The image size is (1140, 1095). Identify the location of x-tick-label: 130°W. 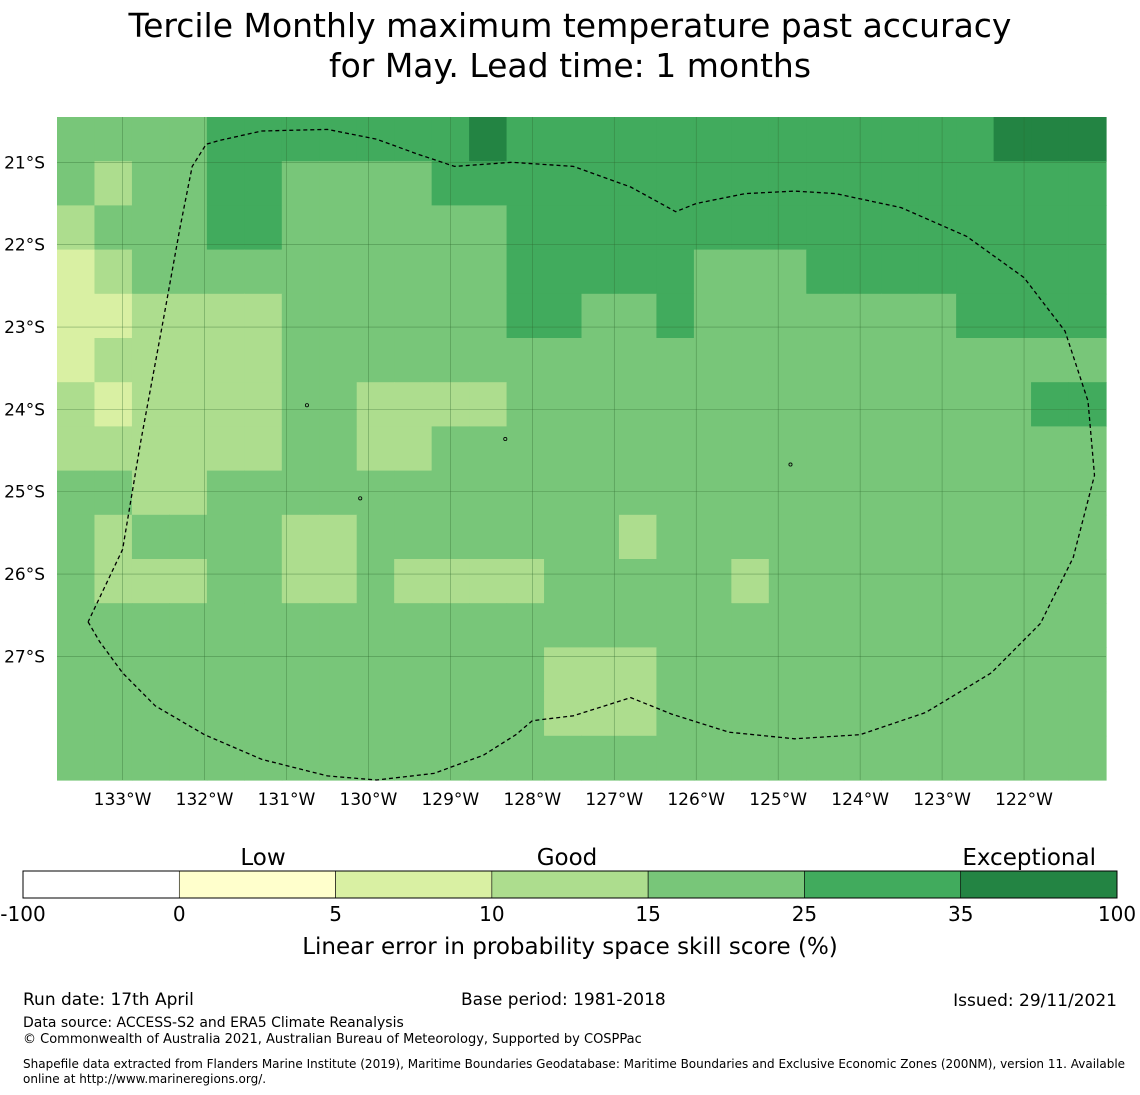
(369, 800).